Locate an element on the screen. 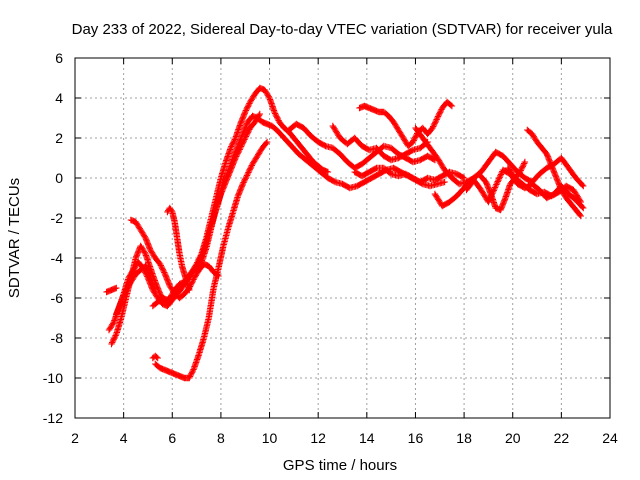 The height and width of the screenshot is (480, 640). y-tick-label: 4 is located at coordinates (59, 98).